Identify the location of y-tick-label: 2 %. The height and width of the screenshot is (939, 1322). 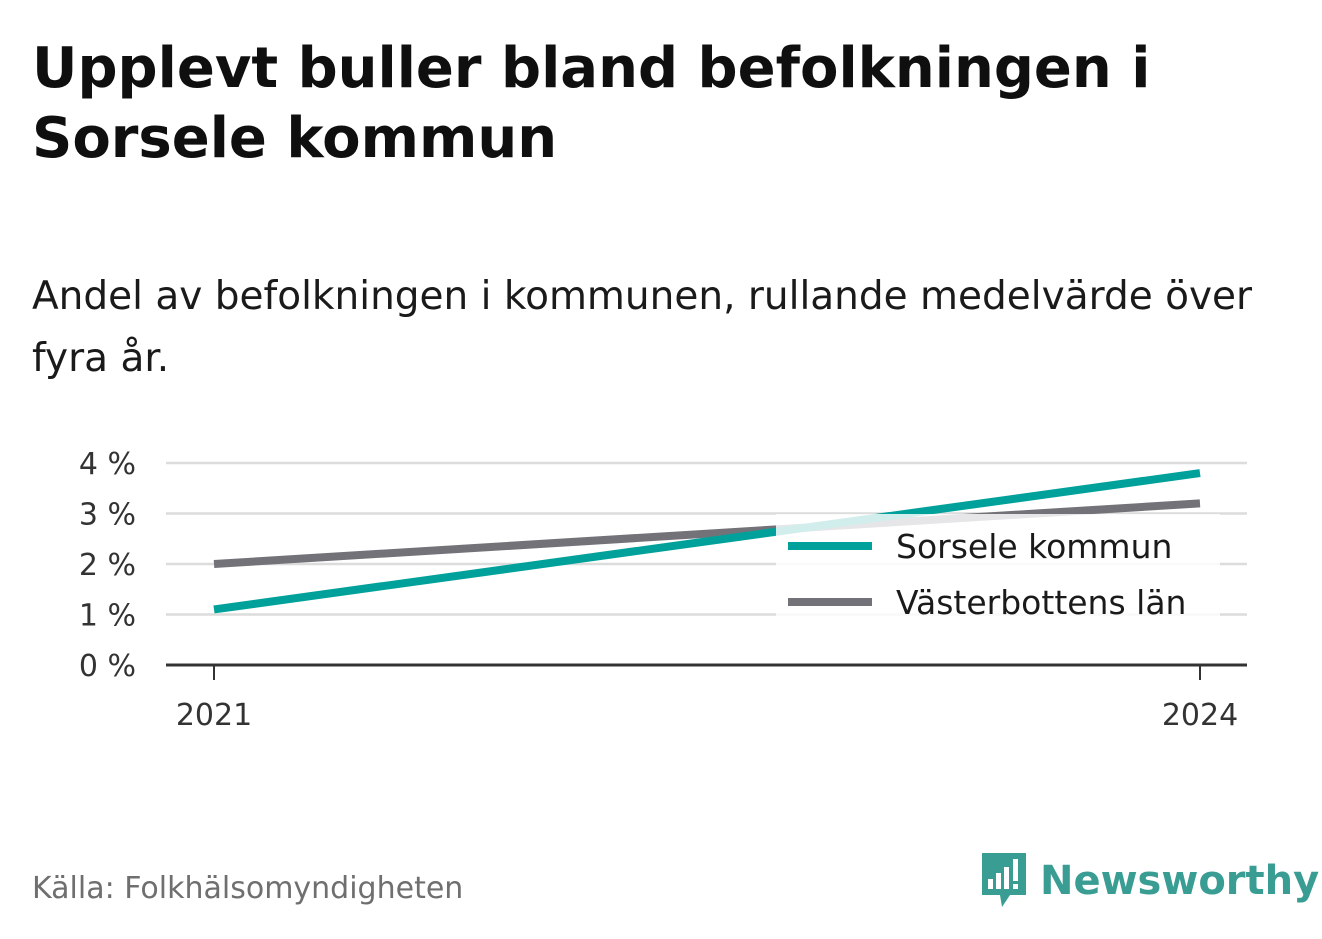
(107, 565).